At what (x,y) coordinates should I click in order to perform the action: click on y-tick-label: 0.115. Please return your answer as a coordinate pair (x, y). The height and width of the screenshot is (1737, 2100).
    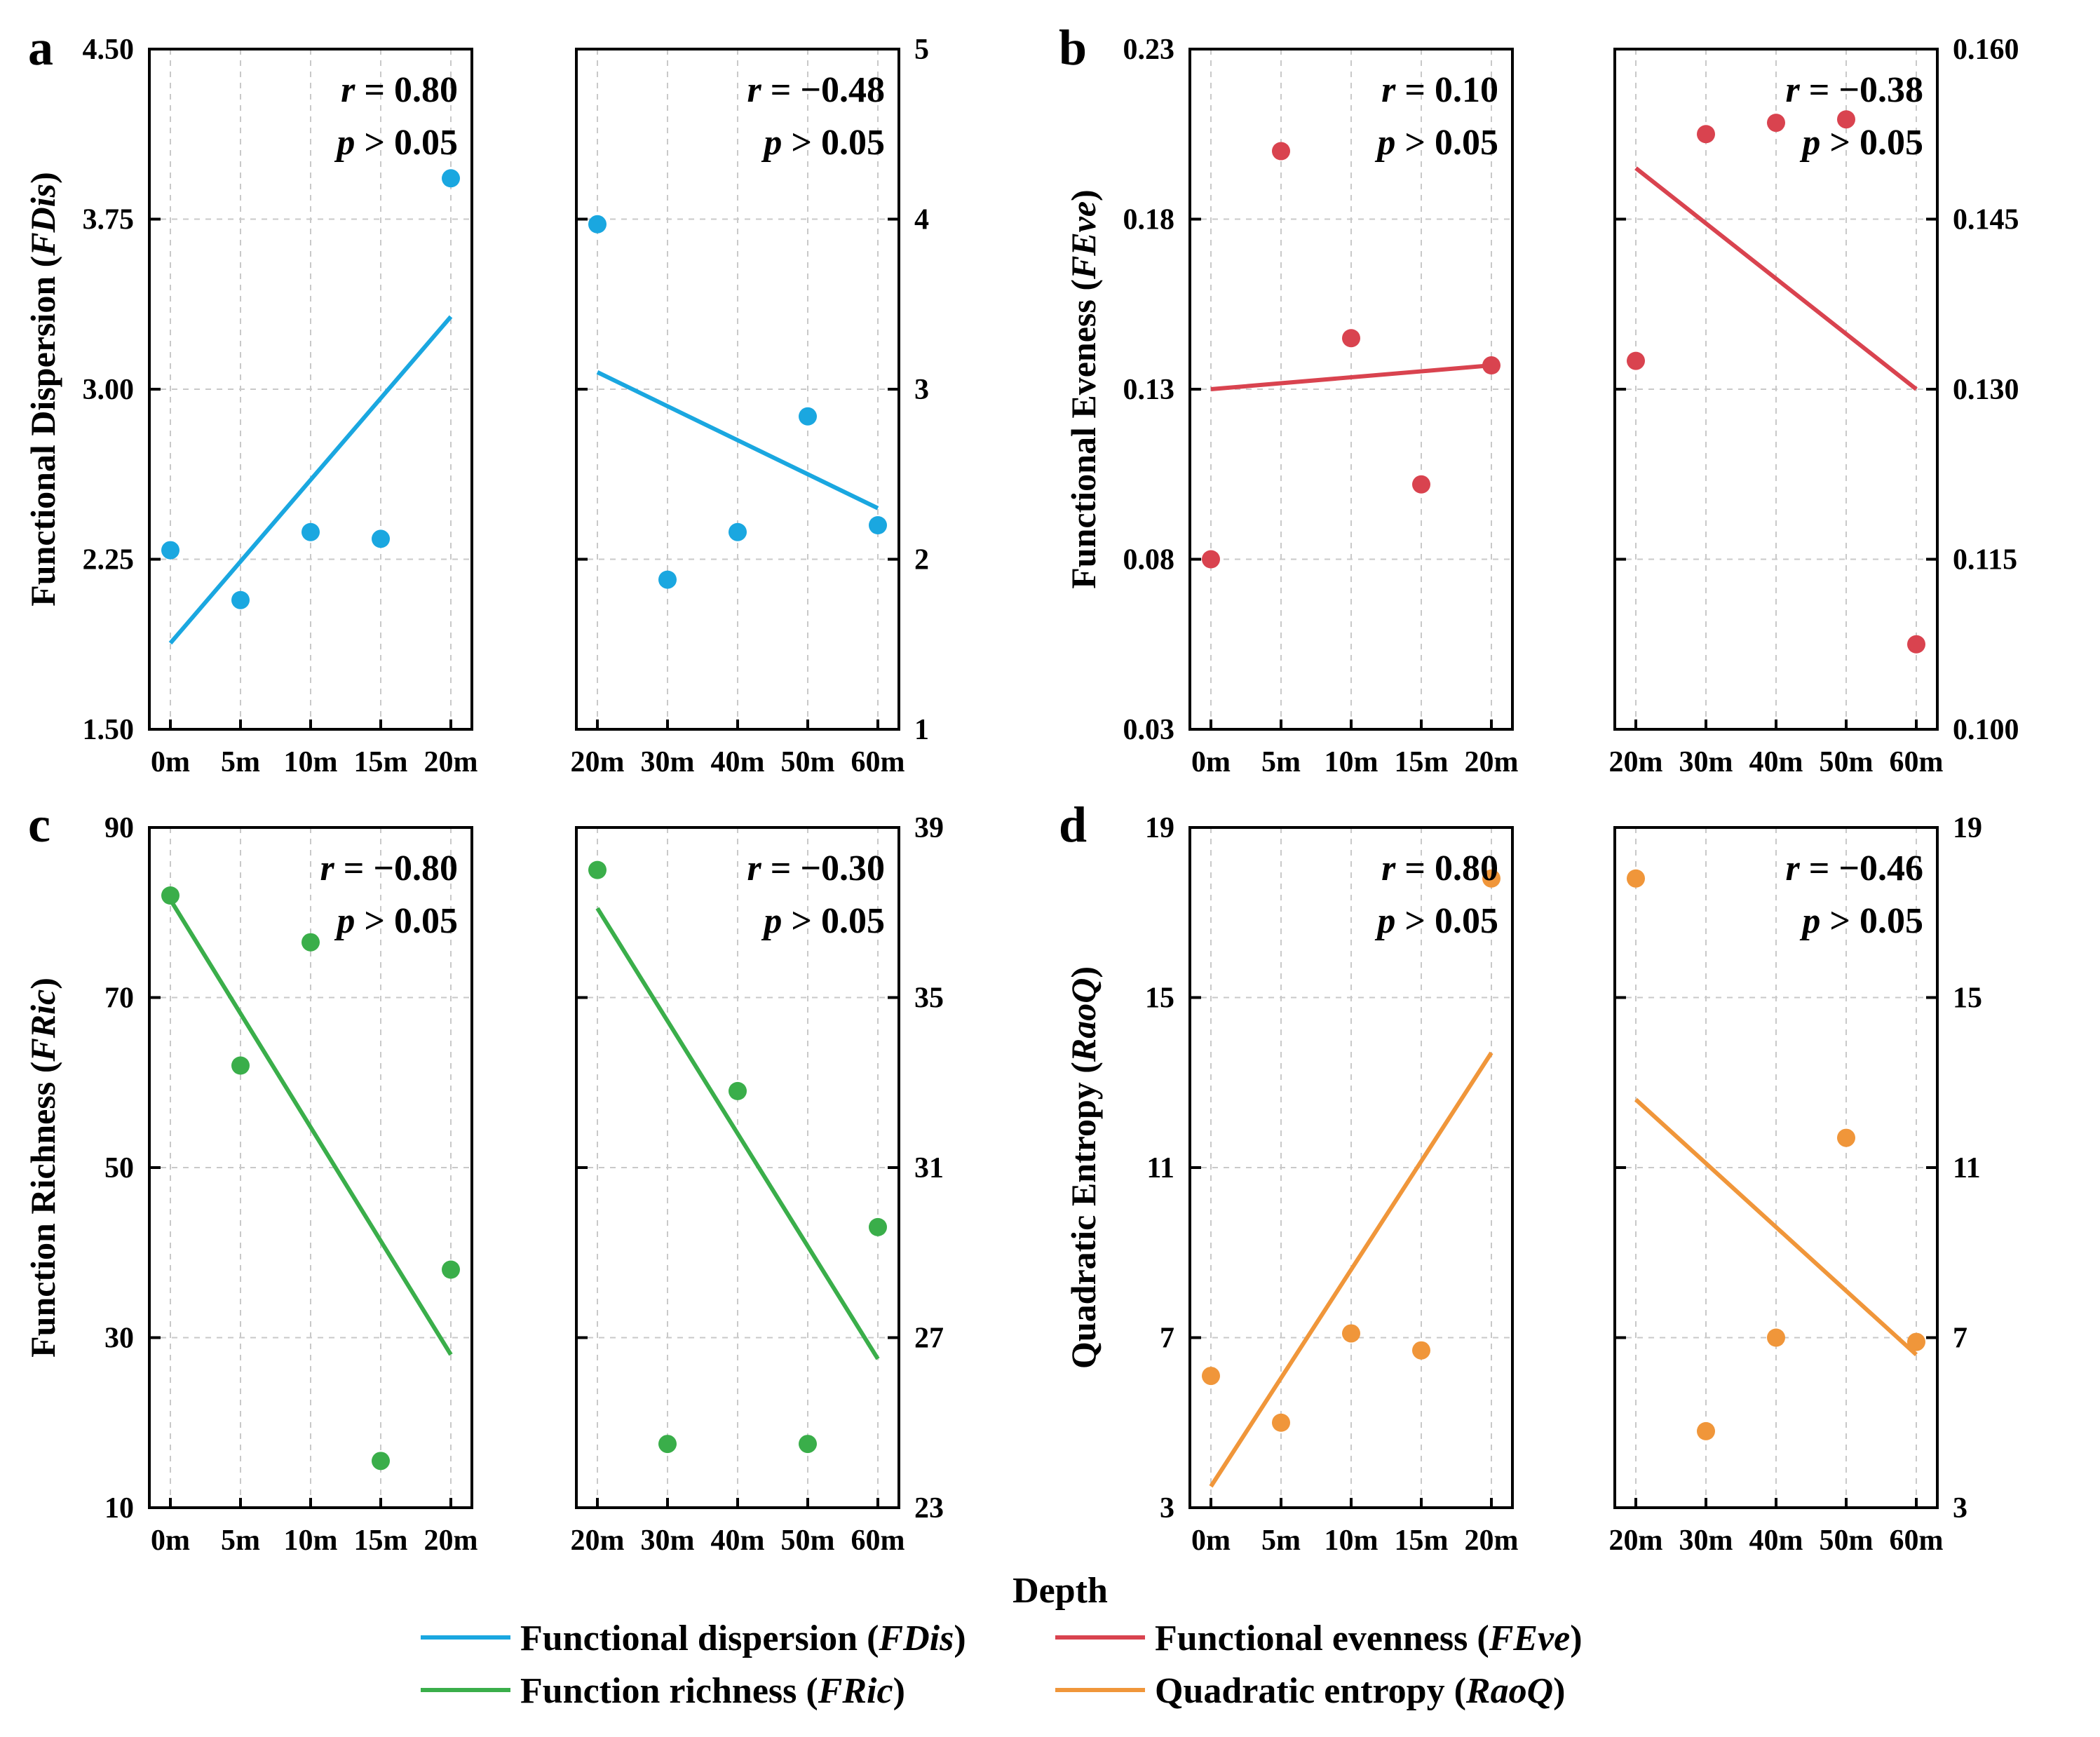
    Looking at the image, I should click on (1985, 560).